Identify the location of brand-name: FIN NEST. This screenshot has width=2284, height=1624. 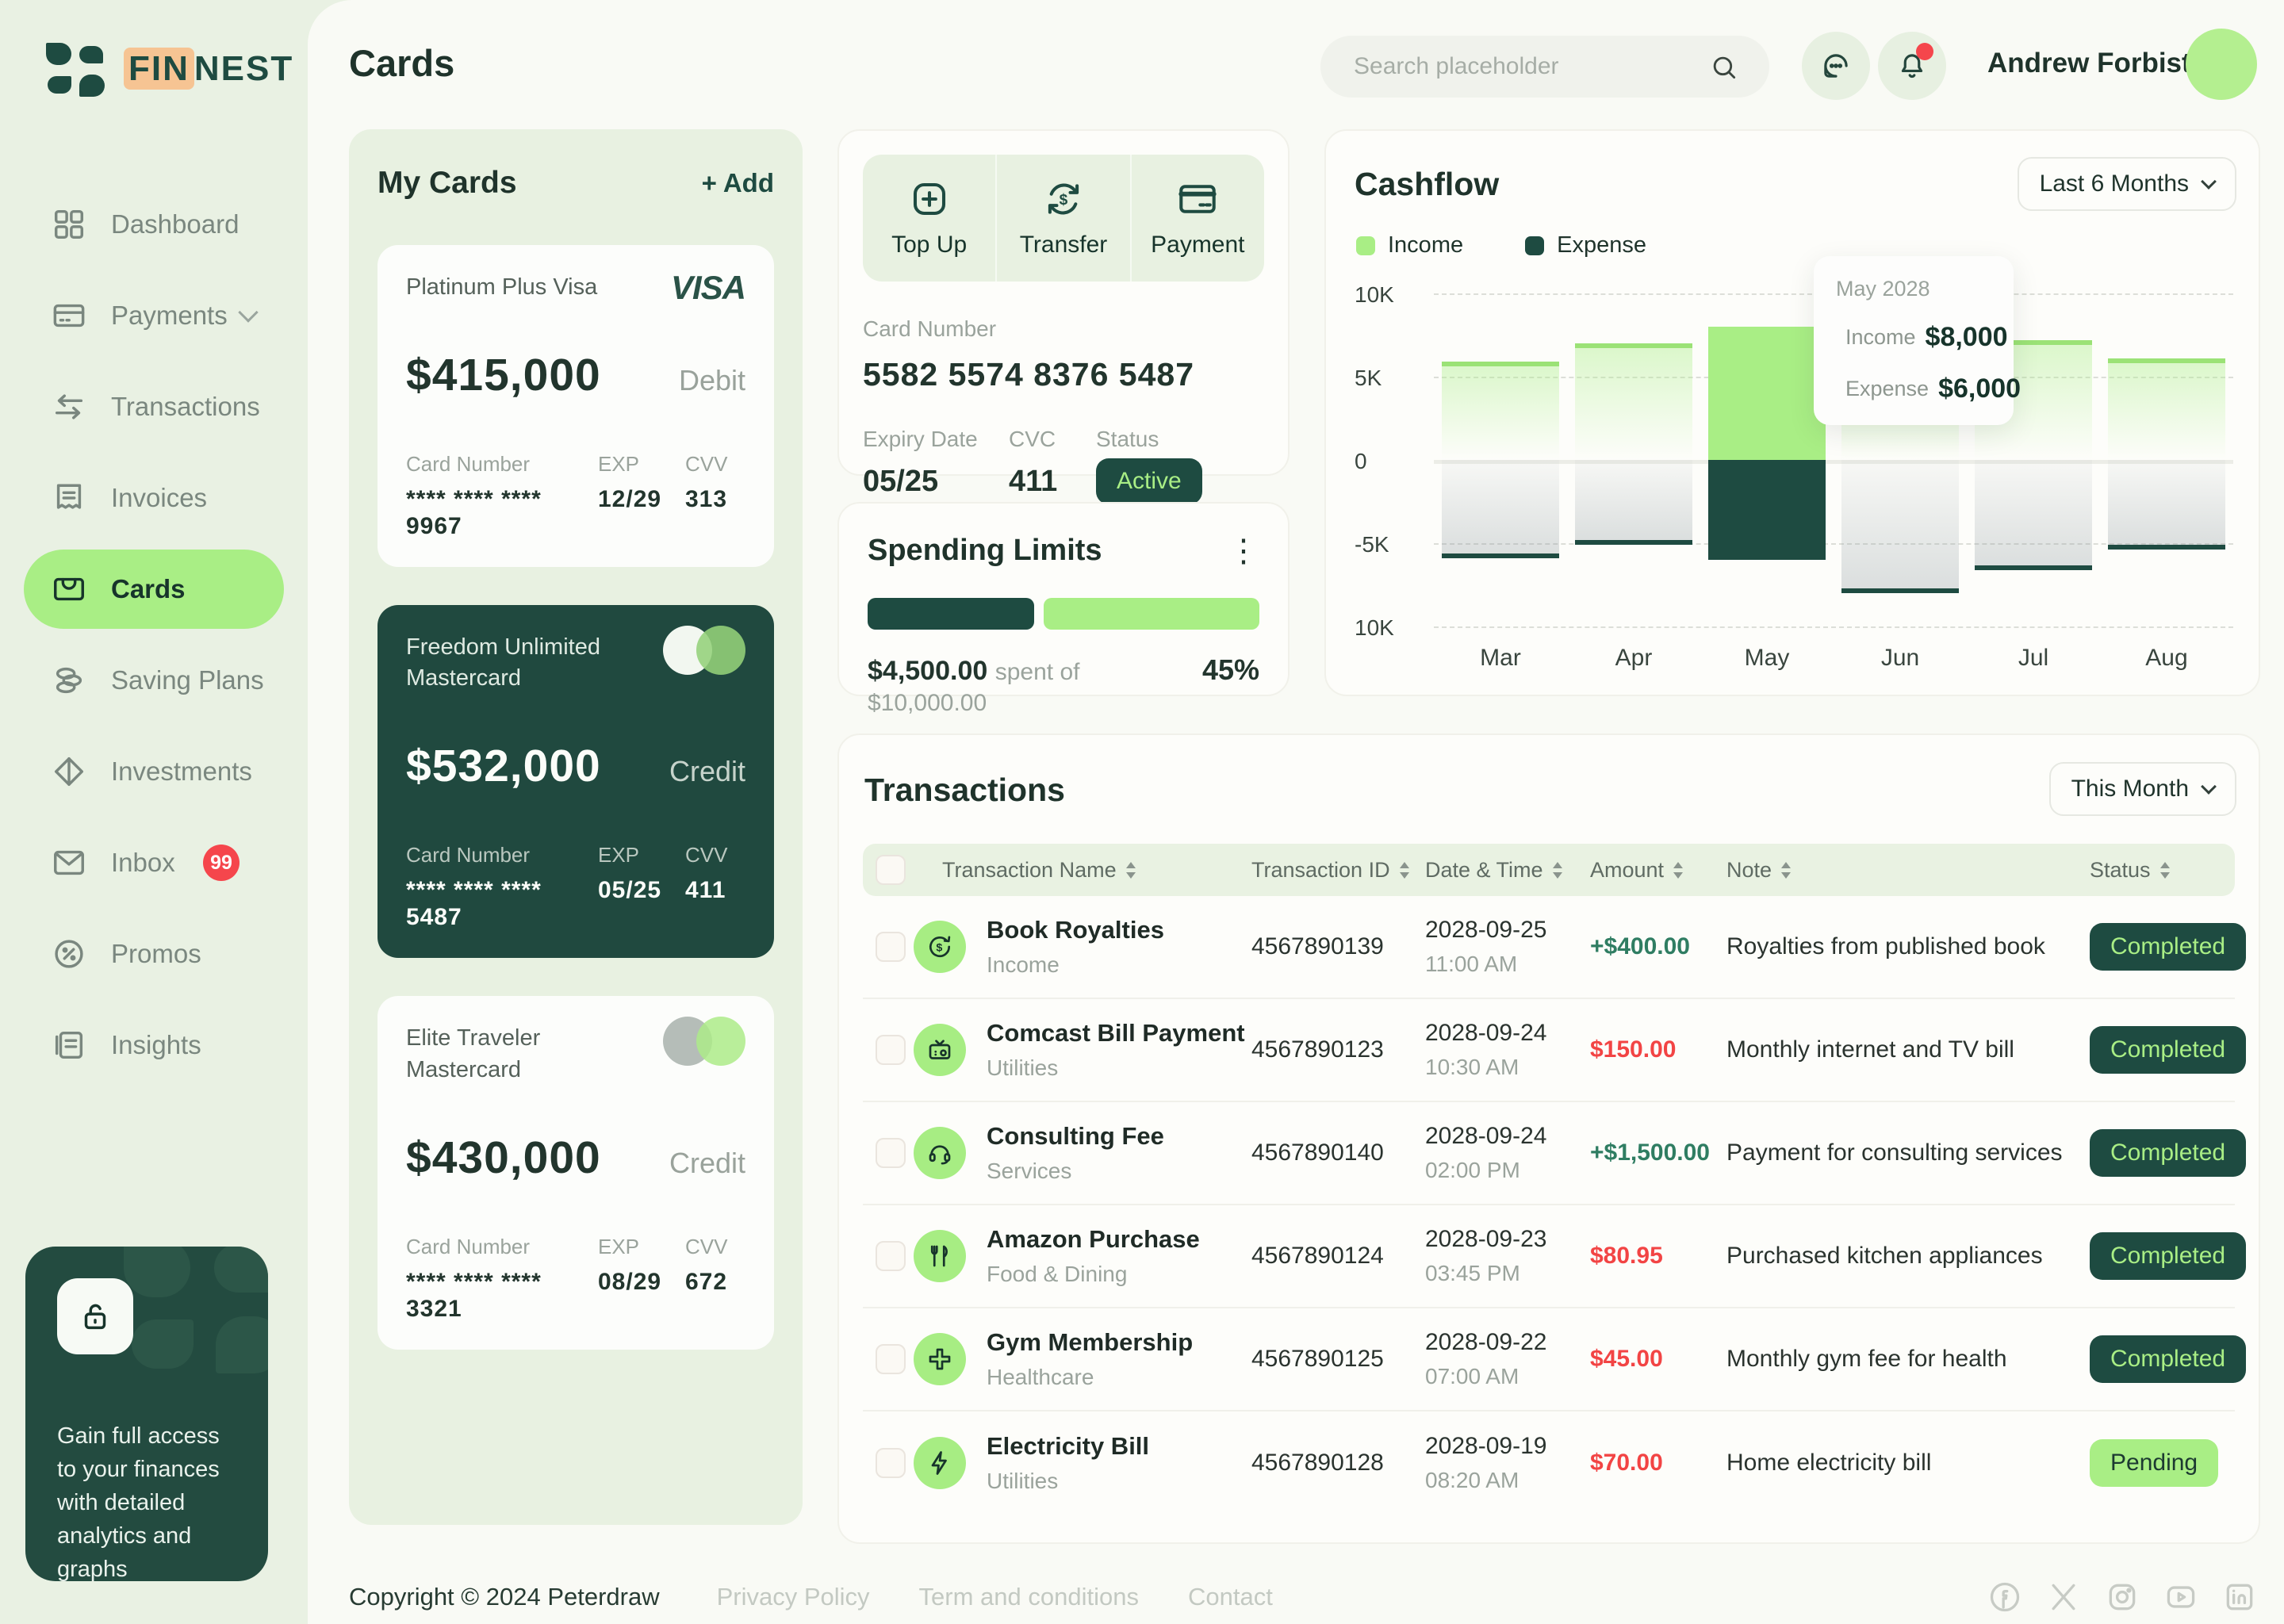
(208, 69).